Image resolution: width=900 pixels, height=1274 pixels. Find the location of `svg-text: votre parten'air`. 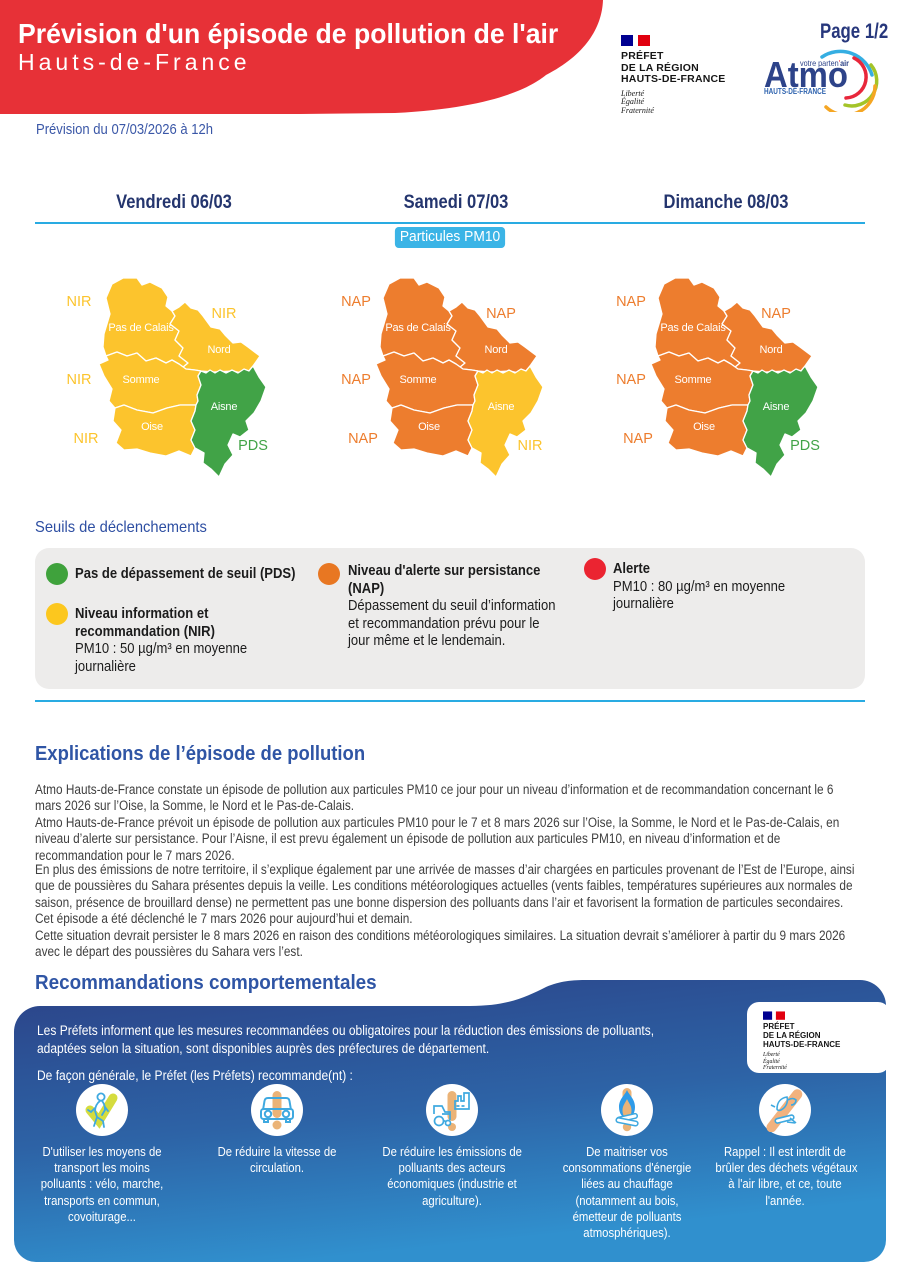

svg-text: votre parten'air is located at coordinates (825, 63).